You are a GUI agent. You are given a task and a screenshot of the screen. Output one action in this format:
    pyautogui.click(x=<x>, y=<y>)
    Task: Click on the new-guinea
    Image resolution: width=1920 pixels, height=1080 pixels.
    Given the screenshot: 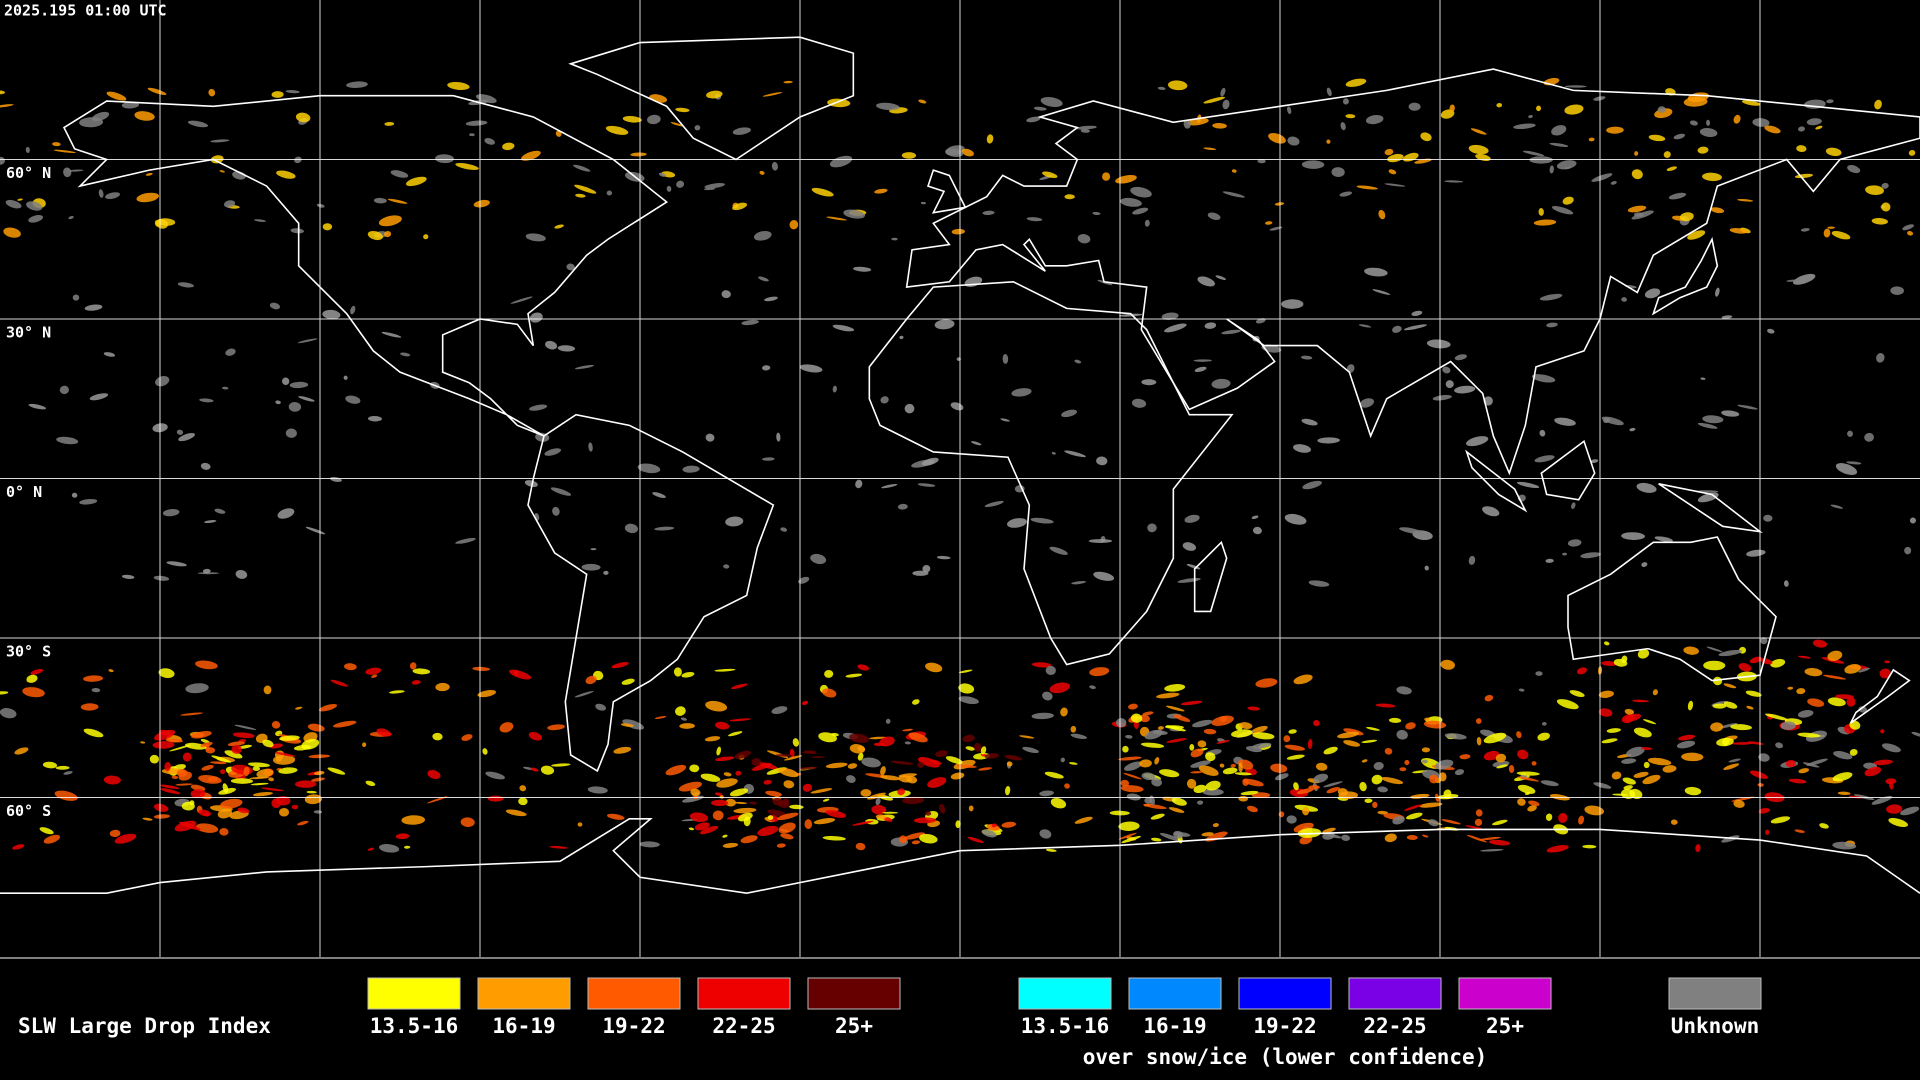 What is the action you would take?
    pyautogui.click(x=1710, y=508)
    